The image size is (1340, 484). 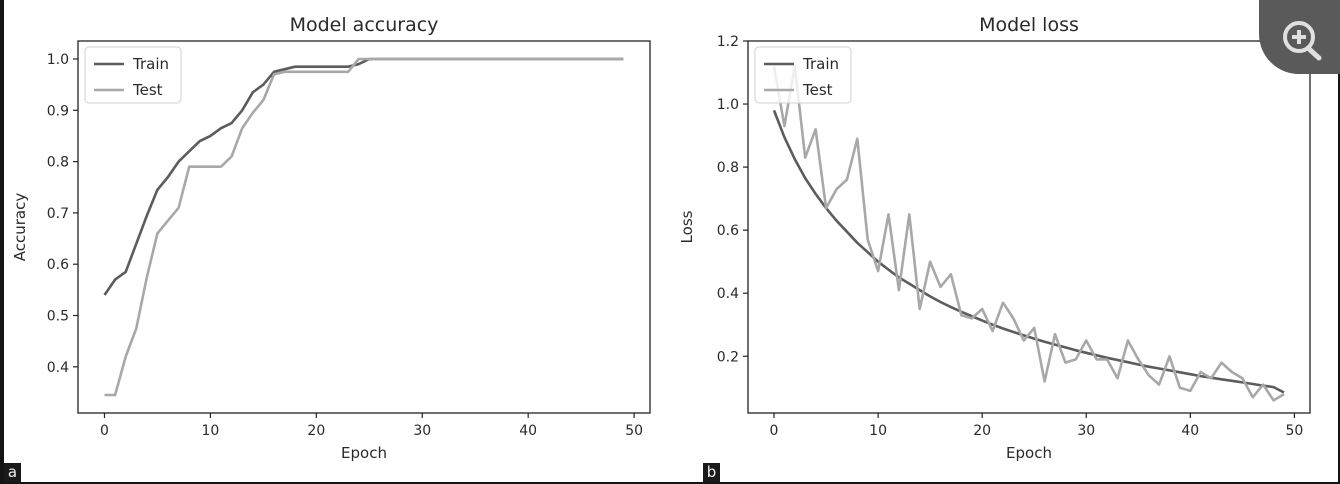 I want to click on y-tick-label: 0.7, so click(x=58, y=214).